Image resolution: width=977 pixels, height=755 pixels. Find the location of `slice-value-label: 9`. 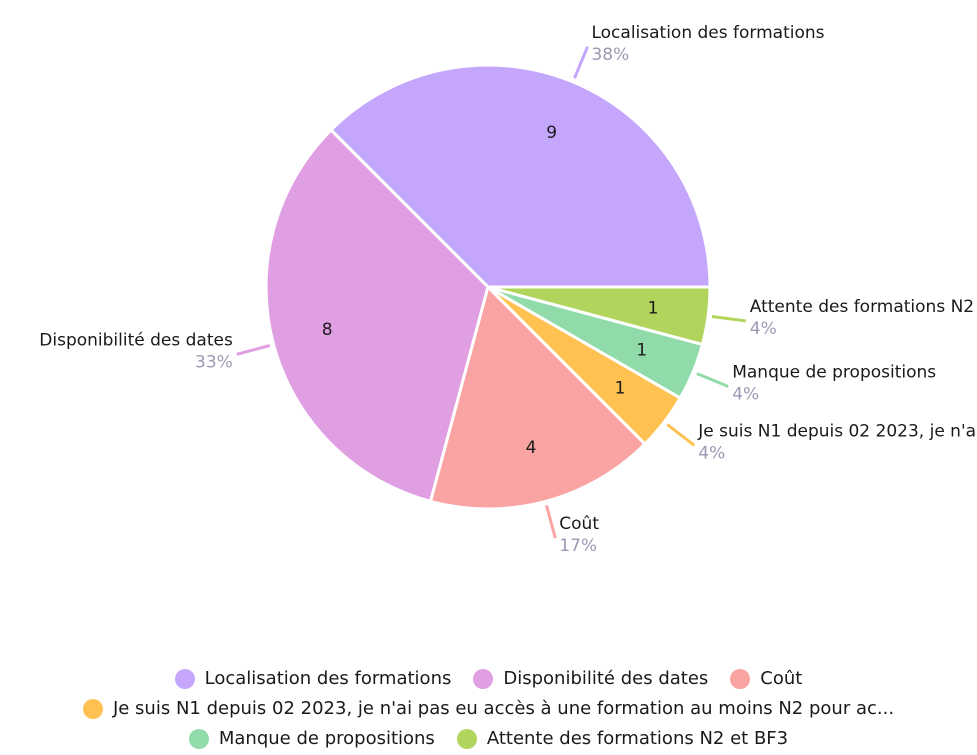

slice-value-label: 9 is located at coordinates (551, 133).